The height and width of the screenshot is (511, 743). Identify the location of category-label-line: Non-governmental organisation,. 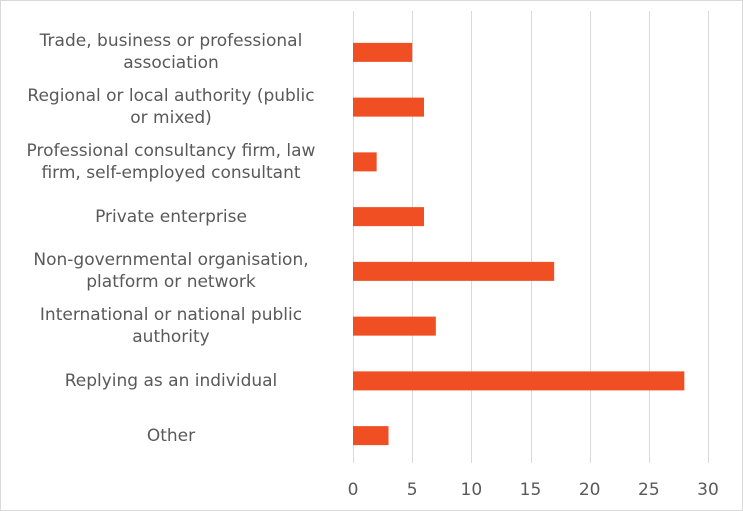
(171, 260).